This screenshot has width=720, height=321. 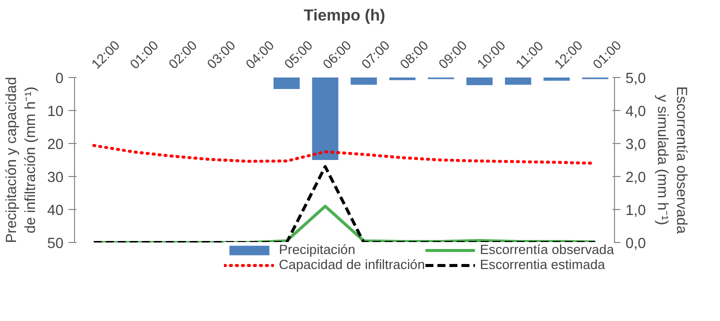 What do you see at coordinates (636, 178) in the screenshot?
I see `y2-tick-label: 2,0` at bounding box center [636, 178].